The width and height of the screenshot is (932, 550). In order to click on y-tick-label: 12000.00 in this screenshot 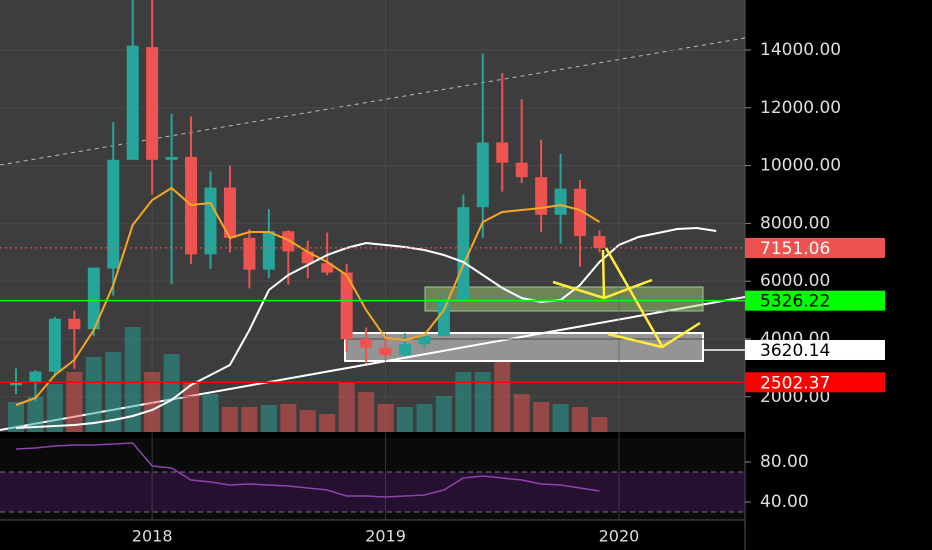, I will do `click(800, 108)`.